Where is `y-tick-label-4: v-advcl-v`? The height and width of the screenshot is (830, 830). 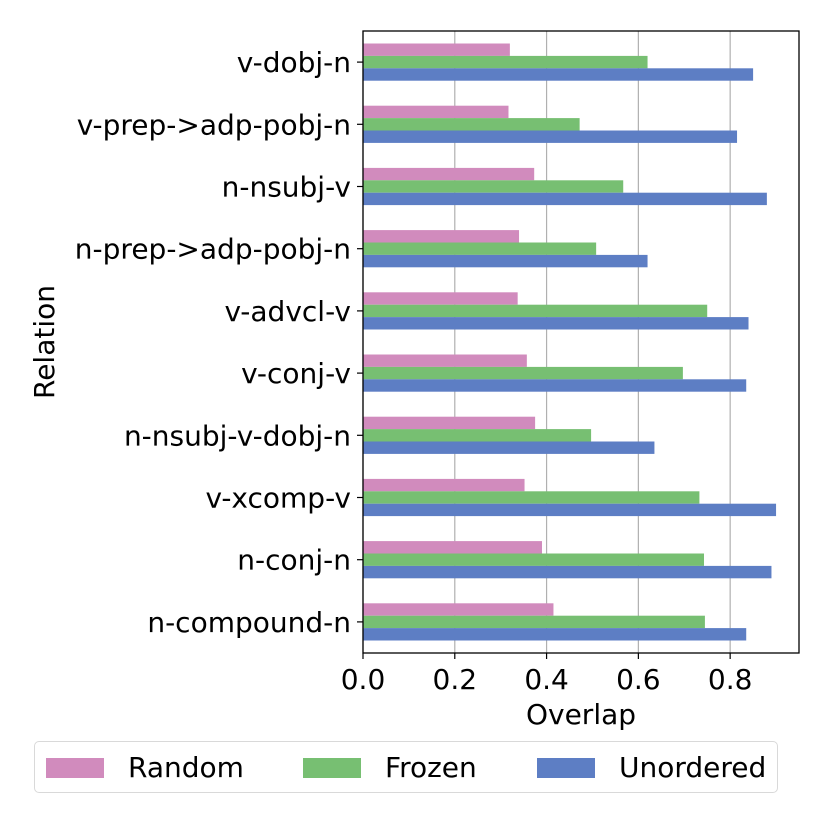
y-tick-label-4: v-advcl-v is located at coordinates (287, 311).